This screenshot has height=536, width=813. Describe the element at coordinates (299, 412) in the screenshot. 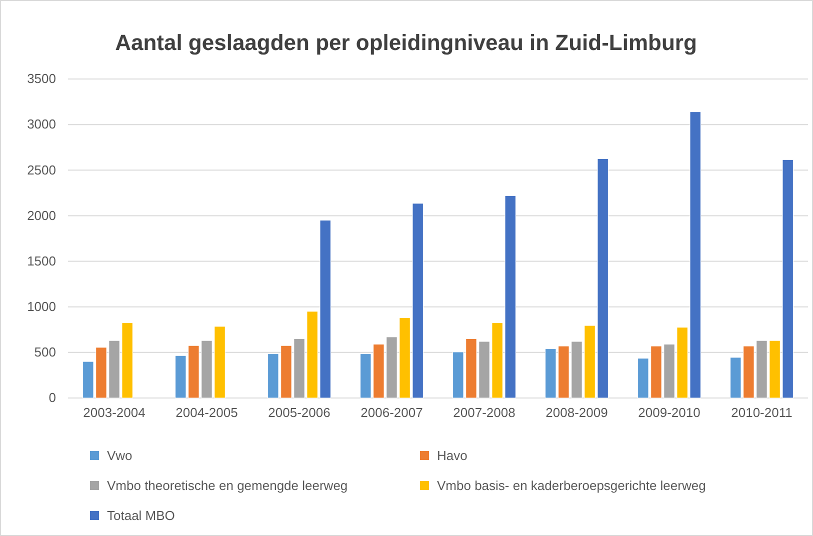

I see `x-tick-label: 2005-2006` at that location.